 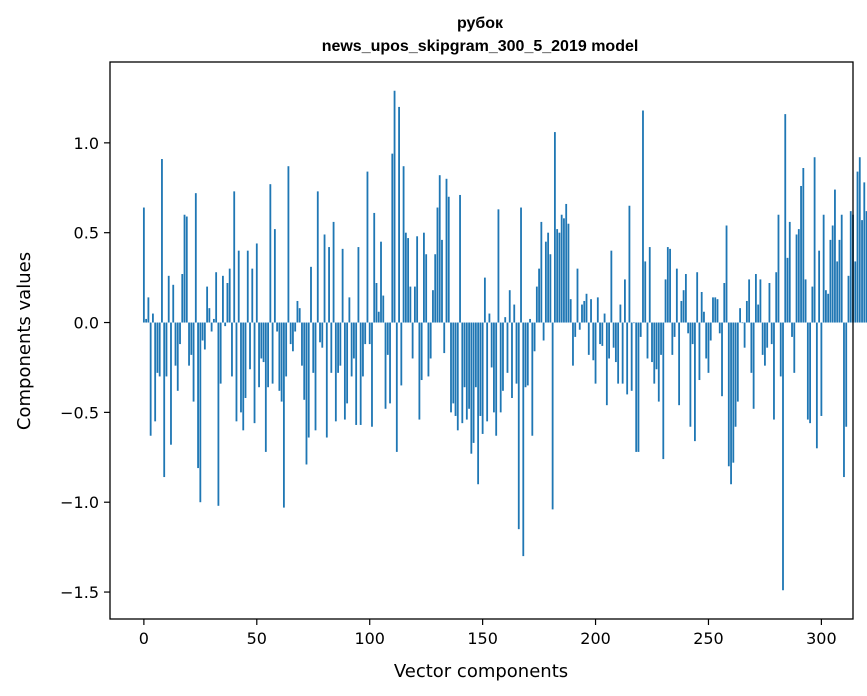 I want to click on y-tick-label: 1.0, so click(x=86, y=143).